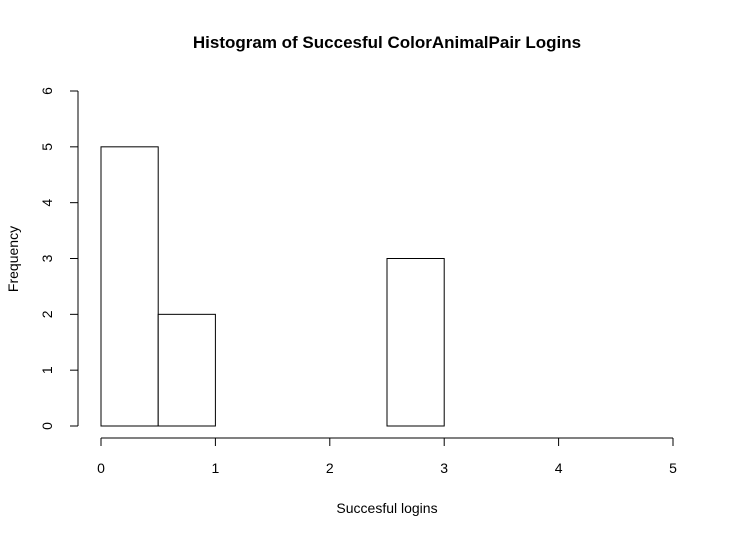 The width and height of the screenshot is (737, 538). Describe the element at coordinates (47, 91) in the screenshot. I see `y-tick-label: 6` at that location.